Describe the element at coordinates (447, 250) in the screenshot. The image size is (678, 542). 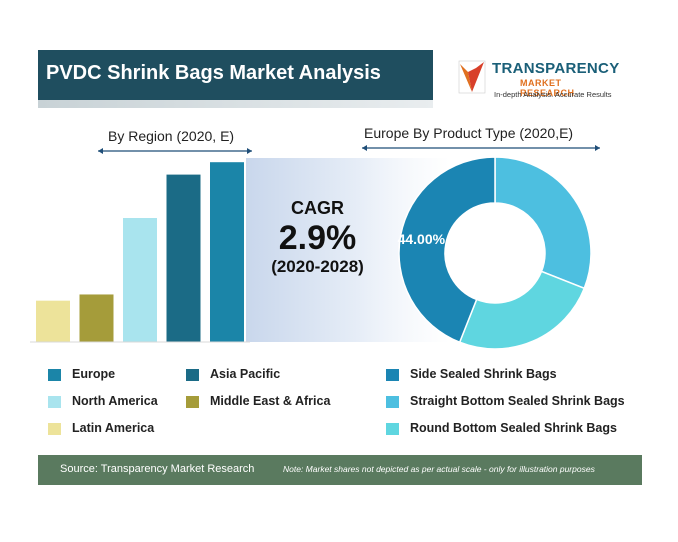
I see `slice-side-sealed-shrink-bags` at that location.